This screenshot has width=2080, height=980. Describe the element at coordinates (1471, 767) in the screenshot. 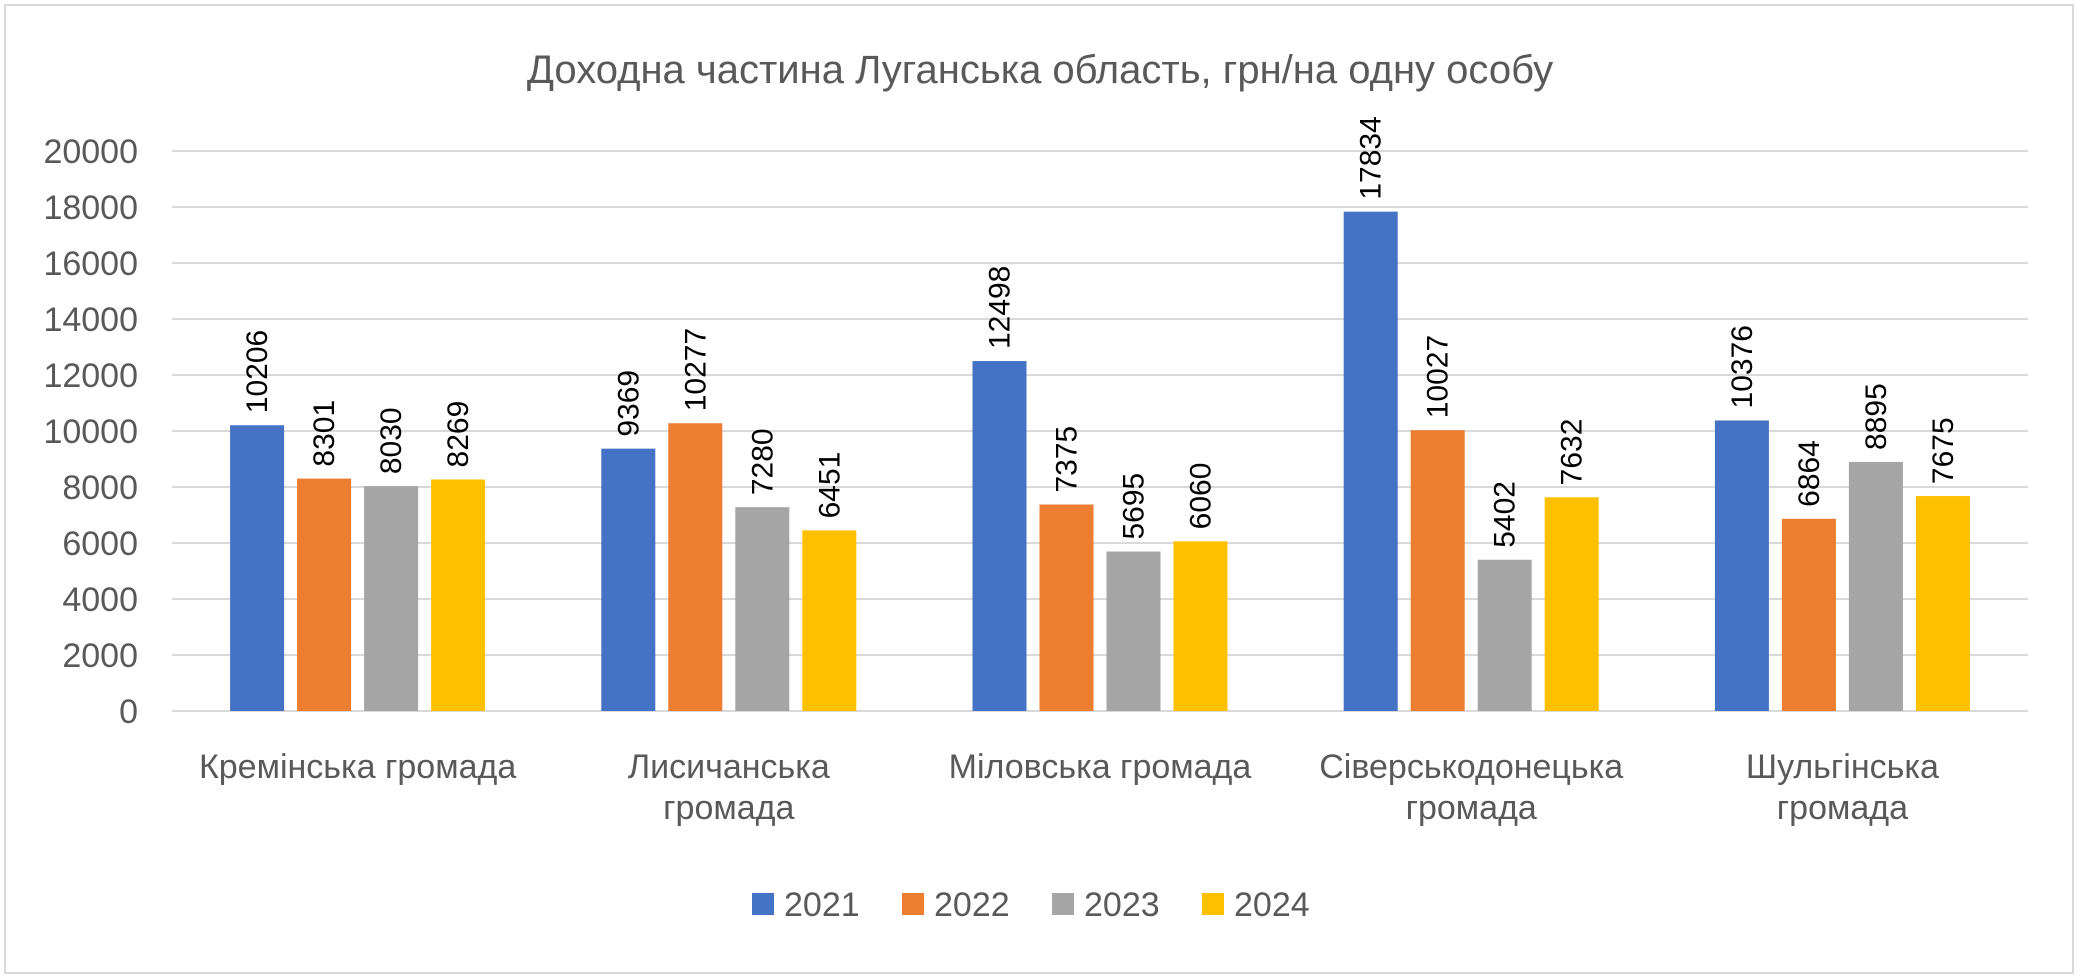

I see `x-category-label: Сіверськодонецька` at that location.